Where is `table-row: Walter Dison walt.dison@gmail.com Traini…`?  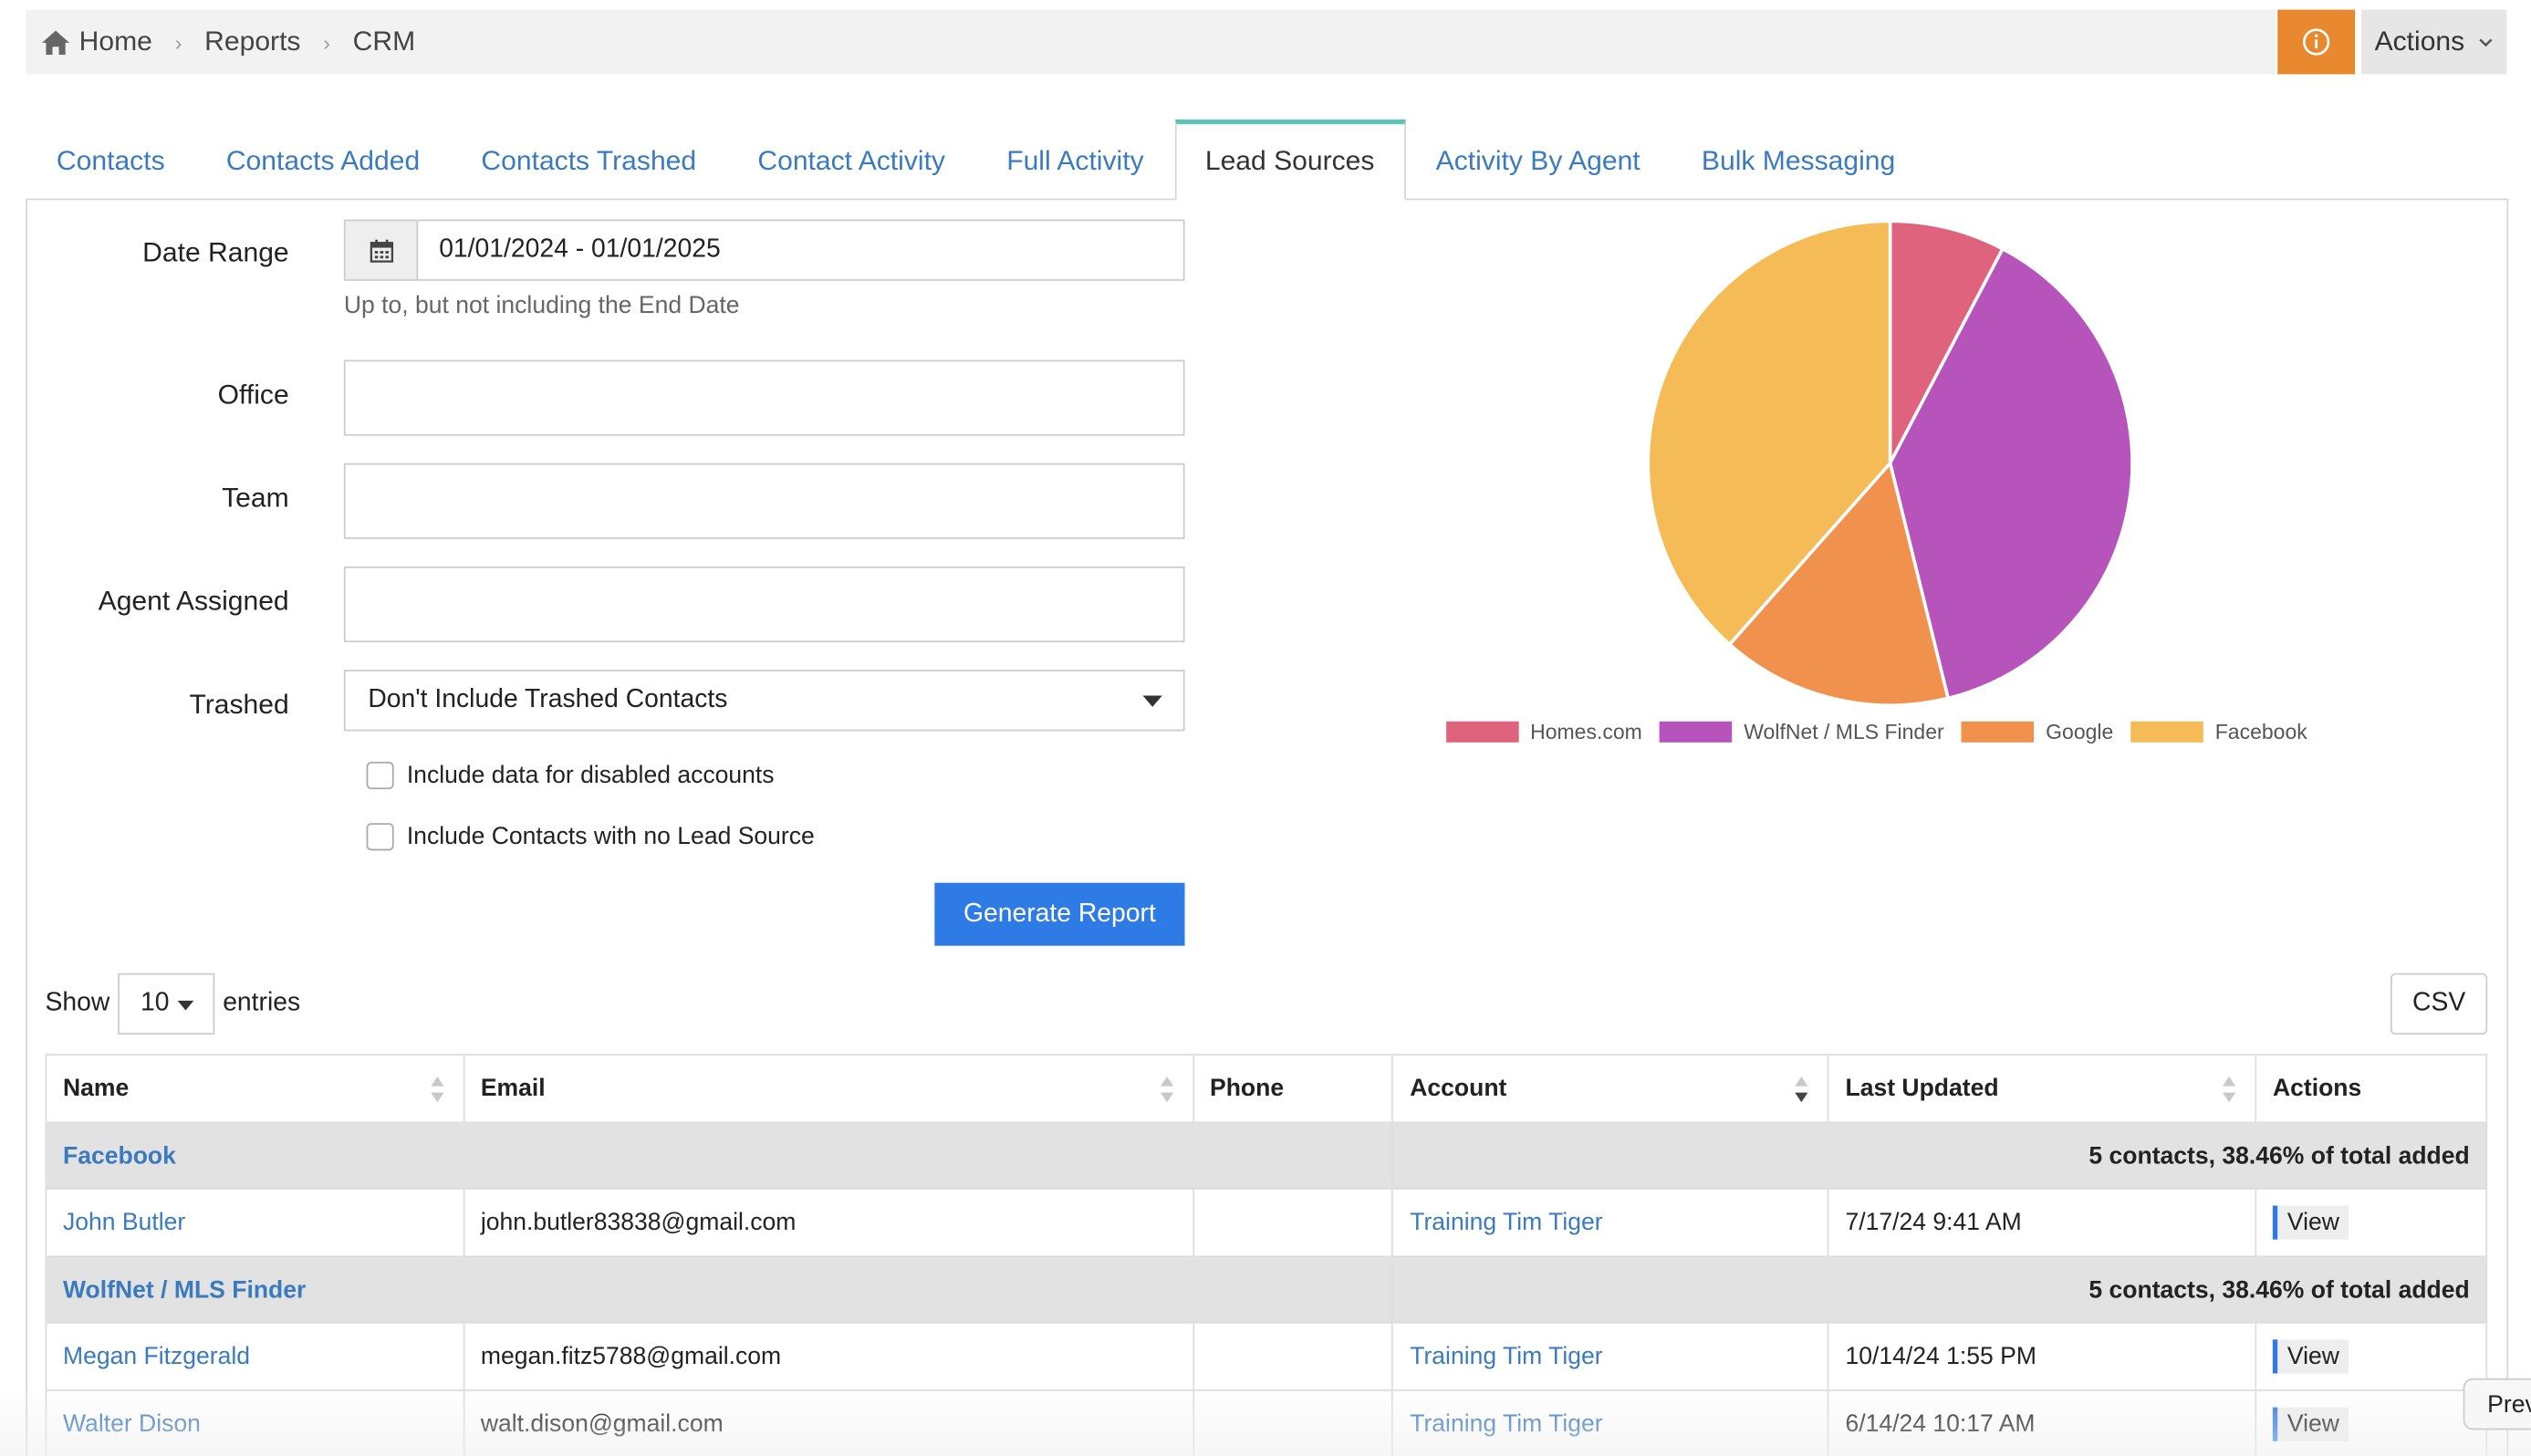
table-row: Walter Dison walt.dison@gmail.com Traini… is located at coordinates (1266, 1422).